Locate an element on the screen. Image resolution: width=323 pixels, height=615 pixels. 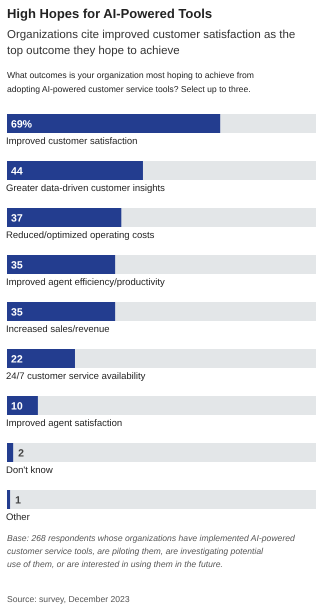
data-label: 2 is located at coordinates (21, 454).